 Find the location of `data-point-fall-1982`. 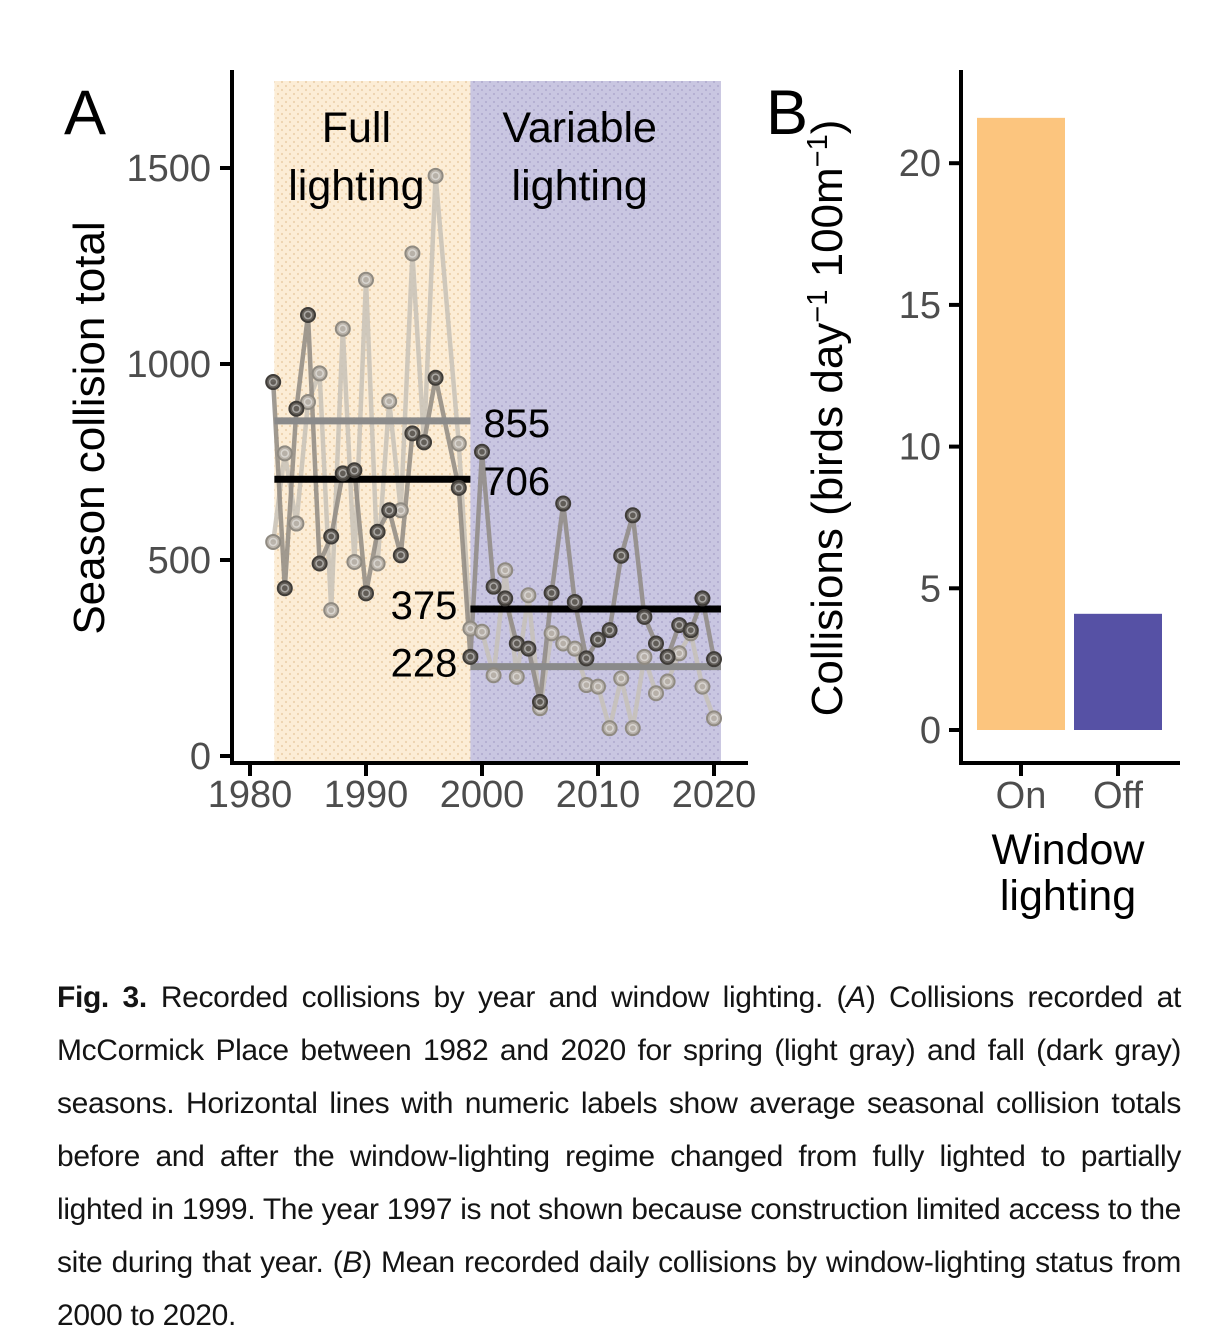

data-point-fall-1982 is located at coordinates (273, 382).